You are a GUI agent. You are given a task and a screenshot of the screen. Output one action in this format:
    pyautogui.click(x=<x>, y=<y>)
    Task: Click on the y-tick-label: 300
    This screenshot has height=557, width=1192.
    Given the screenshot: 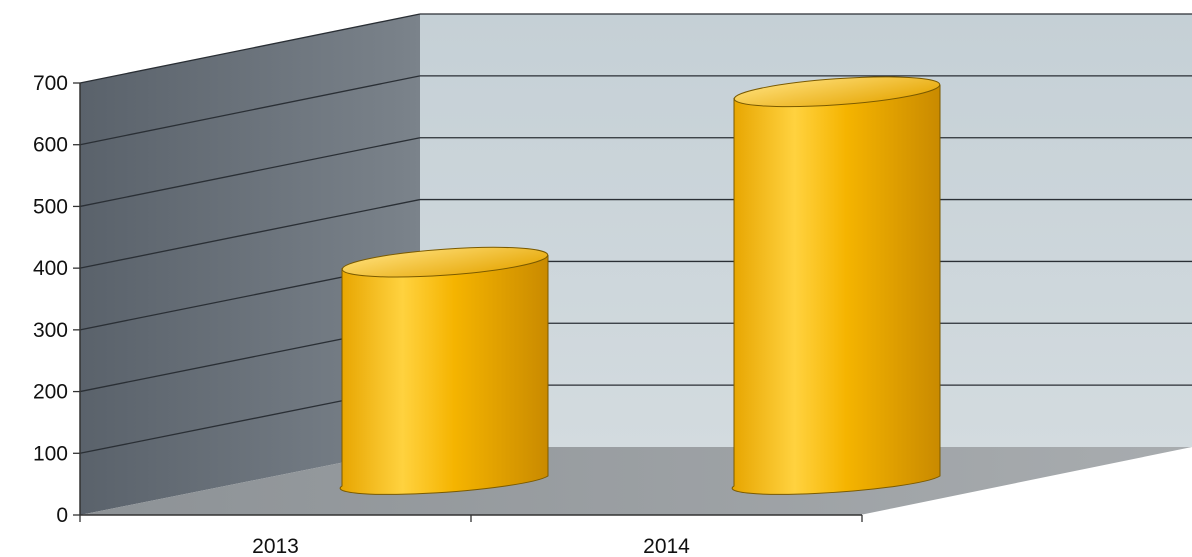 What is the action you would take?
    pyautogui.click(x=50, y=330)
    